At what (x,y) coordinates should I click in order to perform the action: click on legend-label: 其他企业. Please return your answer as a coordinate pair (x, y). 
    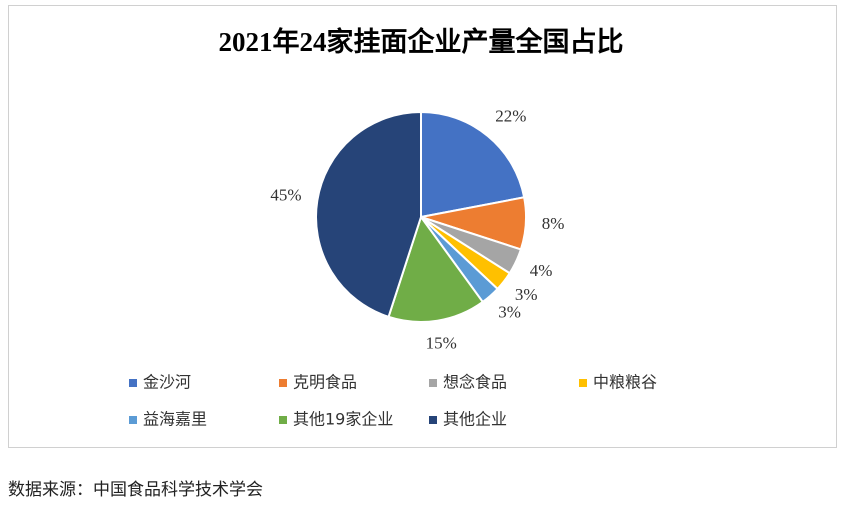
    Looking at the image, I should click on (475, 419).